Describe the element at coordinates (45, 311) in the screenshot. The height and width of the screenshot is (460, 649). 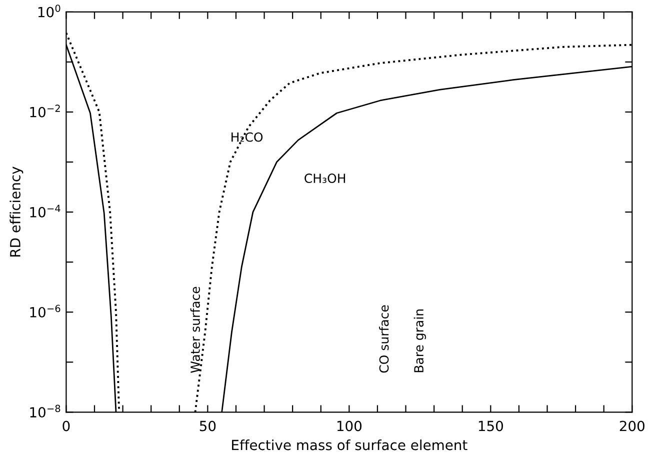
I see `y-tick-label: 10$^{−6}$` at that location.